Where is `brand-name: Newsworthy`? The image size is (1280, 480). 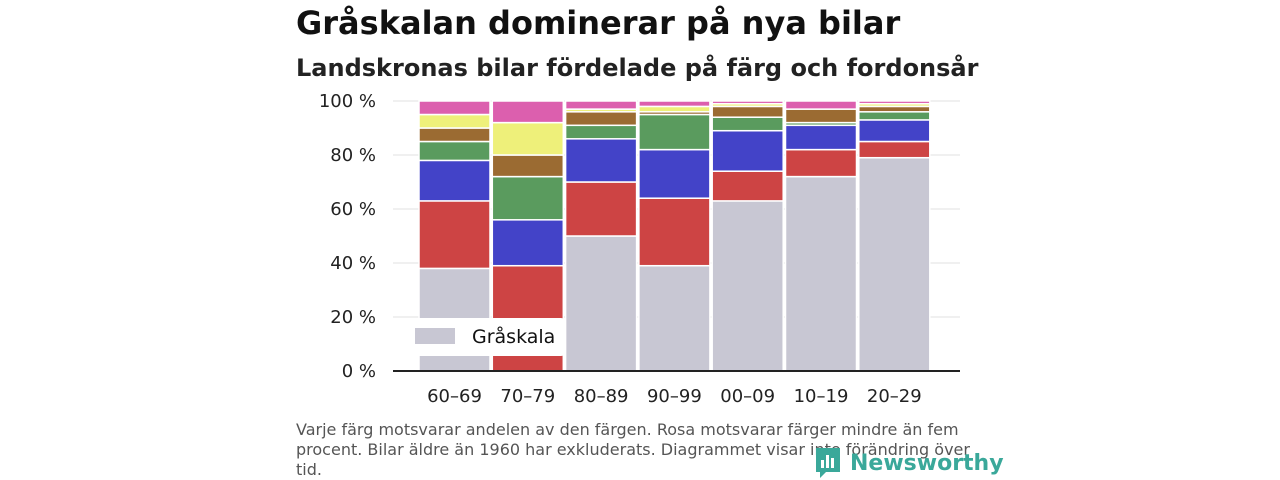
brand-name: Newsworthy is located at coordinates (927, 463).